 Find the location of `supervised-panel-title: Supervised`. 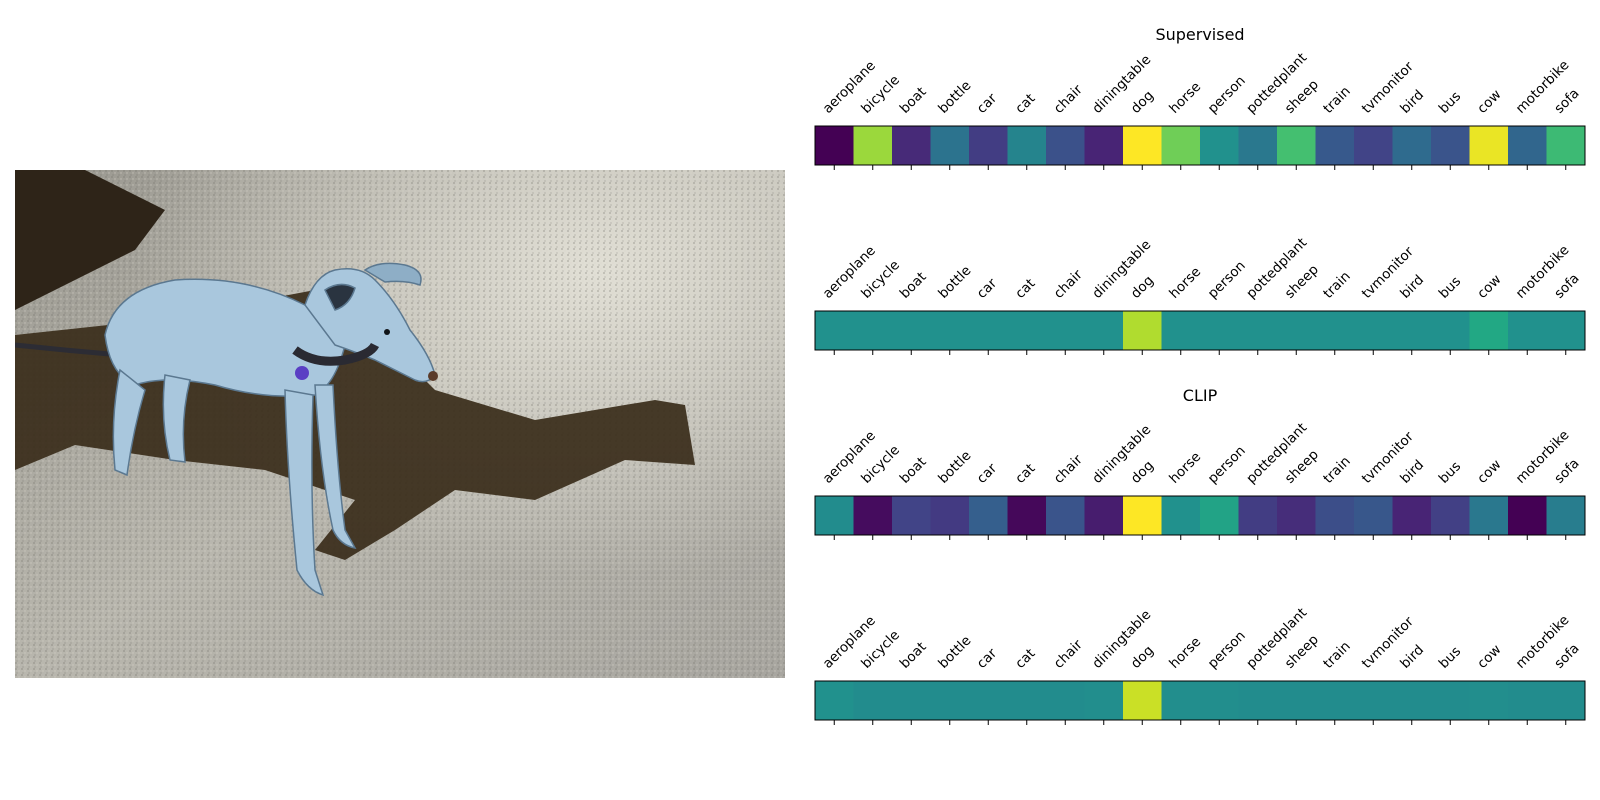

supervised-panel-title: Supervised is located at coordinates (1200, 34).